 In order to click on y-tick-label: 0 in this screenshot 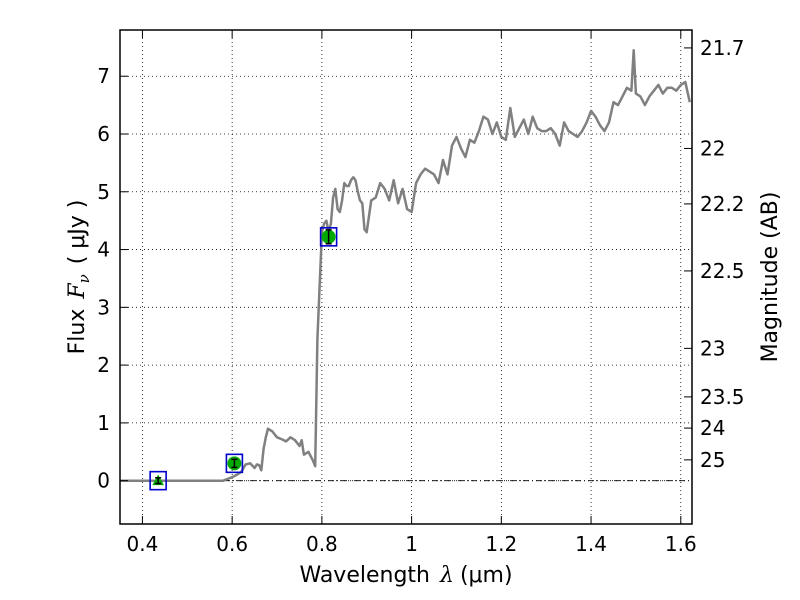, I will do `click(103, 481)`.